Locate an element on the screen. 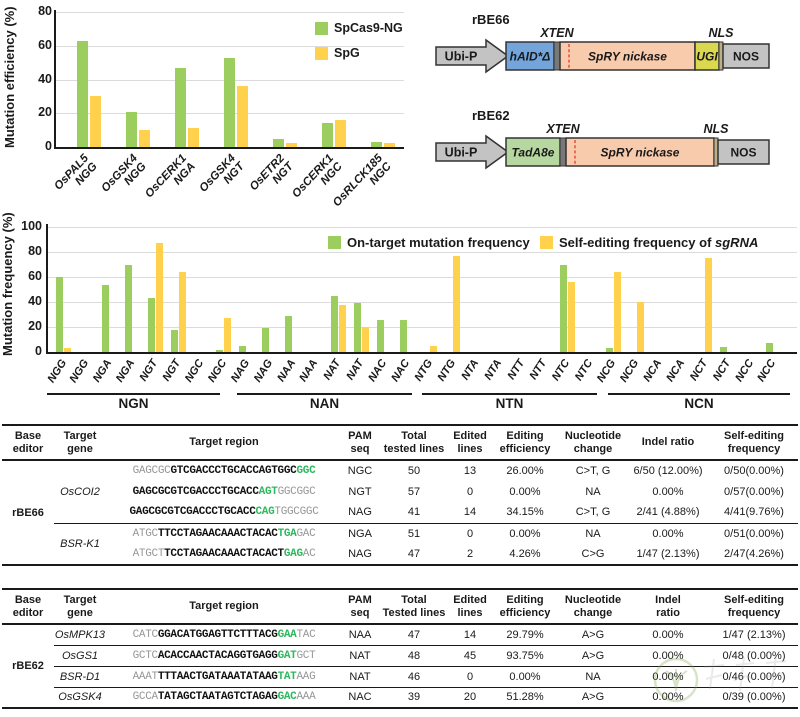 The height and width of the screenshot is (717, 800). linker-label: XTEN is located at coordinates (556, 33).